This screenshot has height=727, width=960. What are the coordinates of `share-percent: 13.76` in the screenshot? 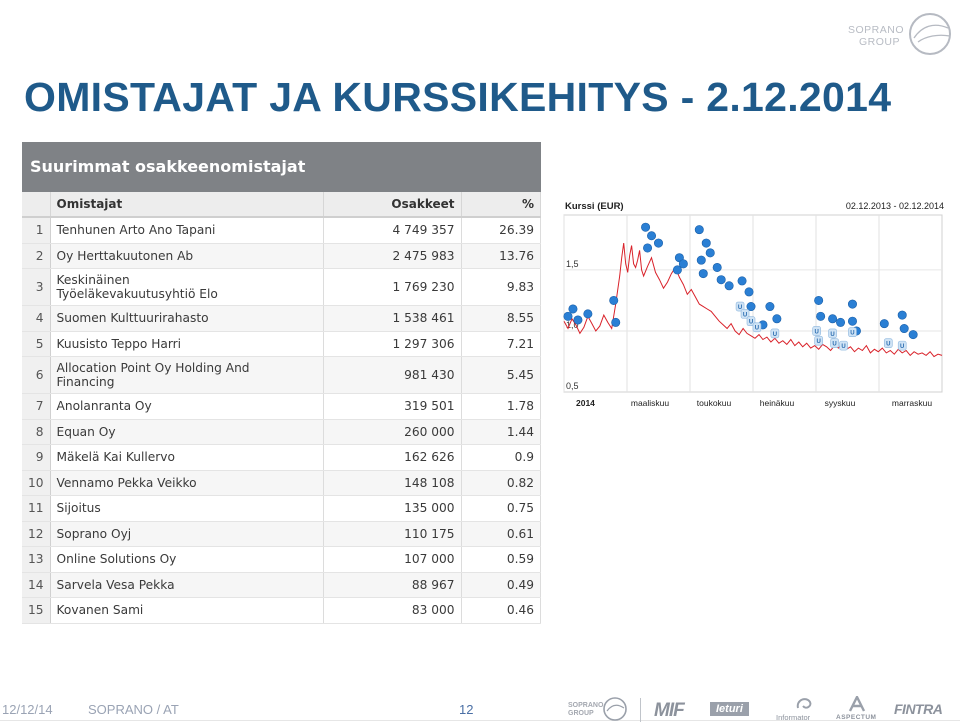 It's located at (501, 256).